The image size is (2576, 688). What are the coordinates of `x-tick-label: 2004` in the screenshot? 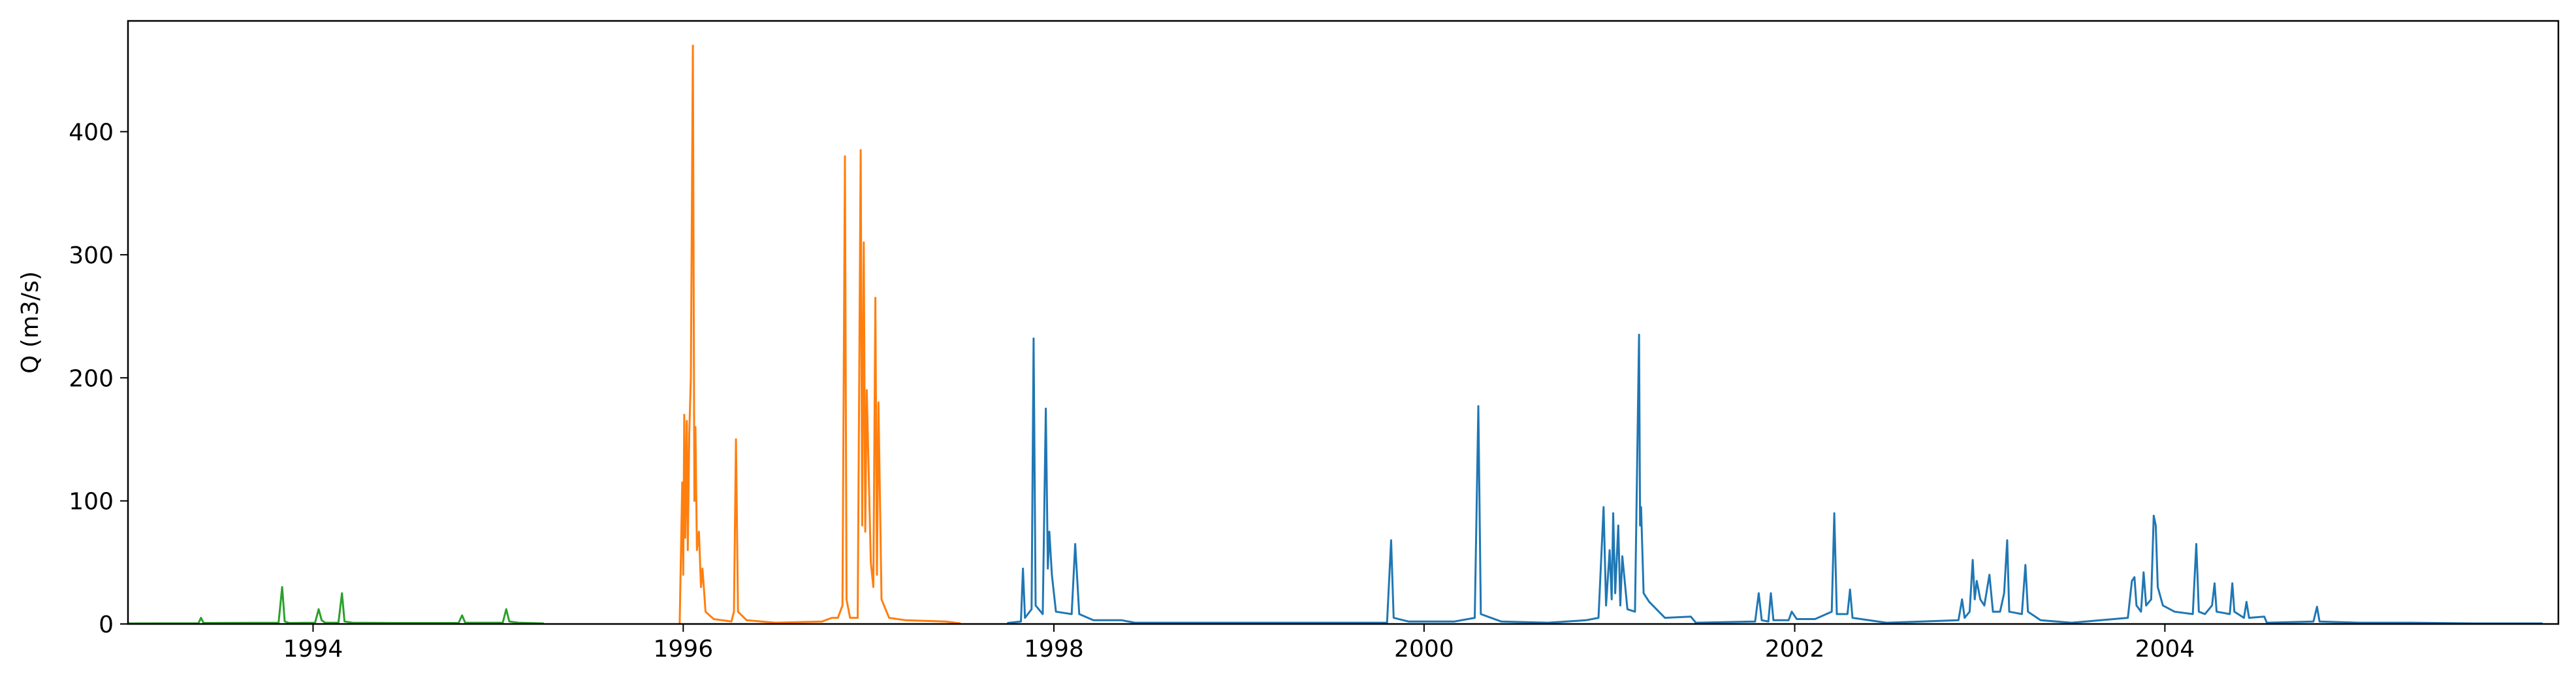 It's located at (2165, 649).